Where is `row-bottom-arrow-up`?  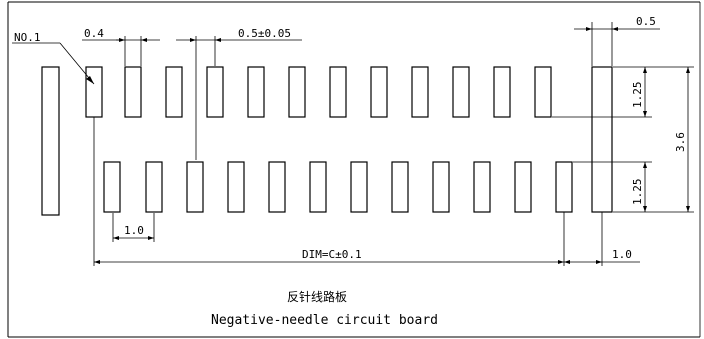
row-bottom-arrow-up is located at coordinates (645, 165).